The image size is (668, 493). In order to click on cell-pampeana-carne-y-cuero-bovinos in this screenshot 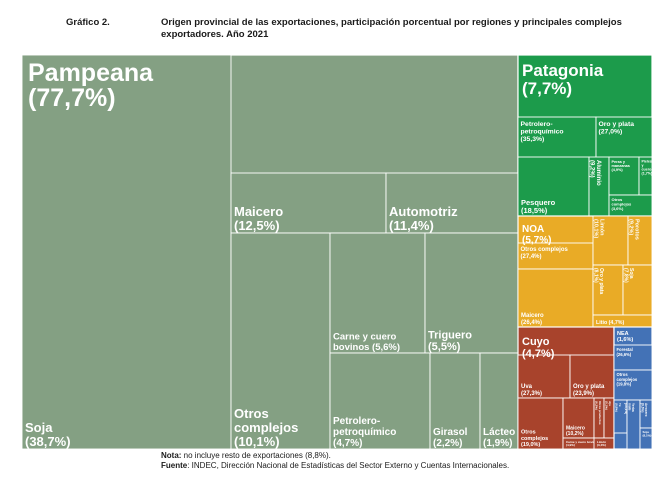, I will do `click(377, 293)`.